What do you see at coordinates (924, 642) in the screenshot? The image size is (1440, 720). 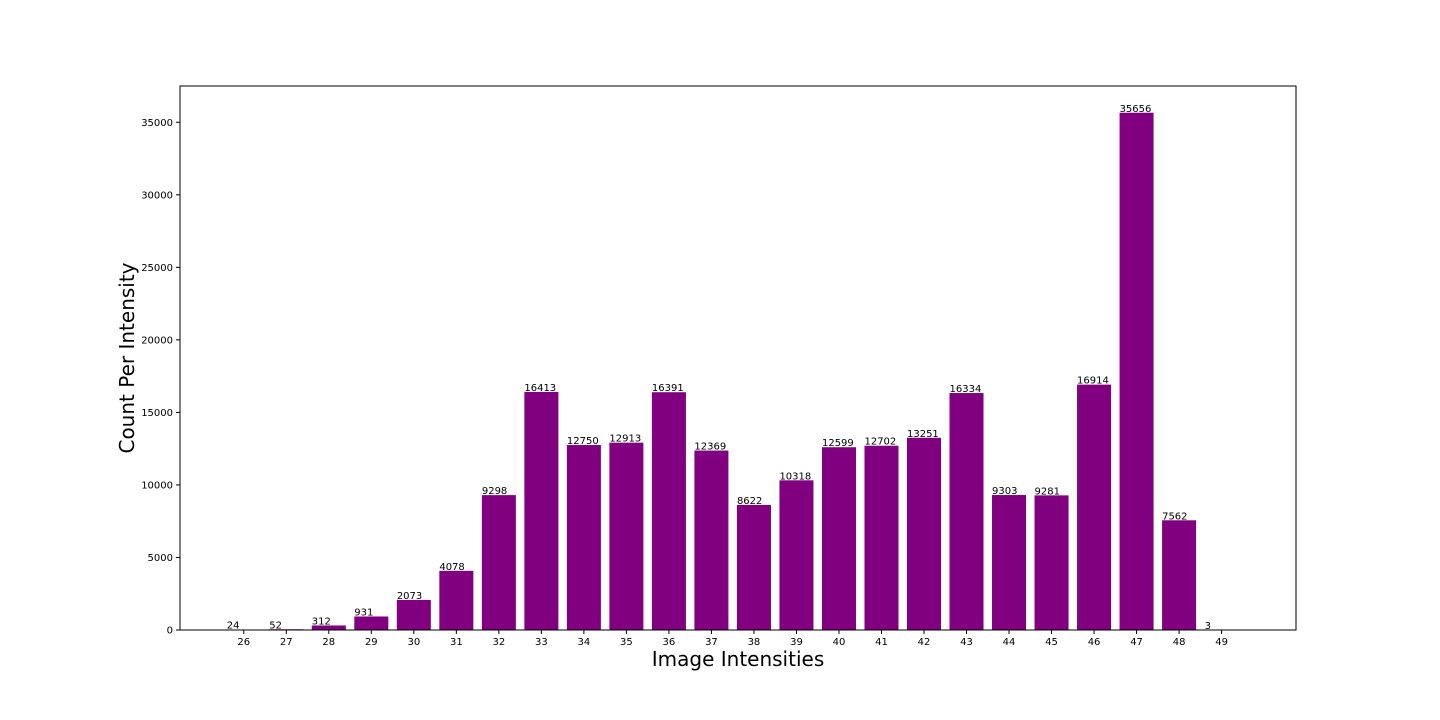 I see `x-tick-label: 42` at bounding box center [924, 642].